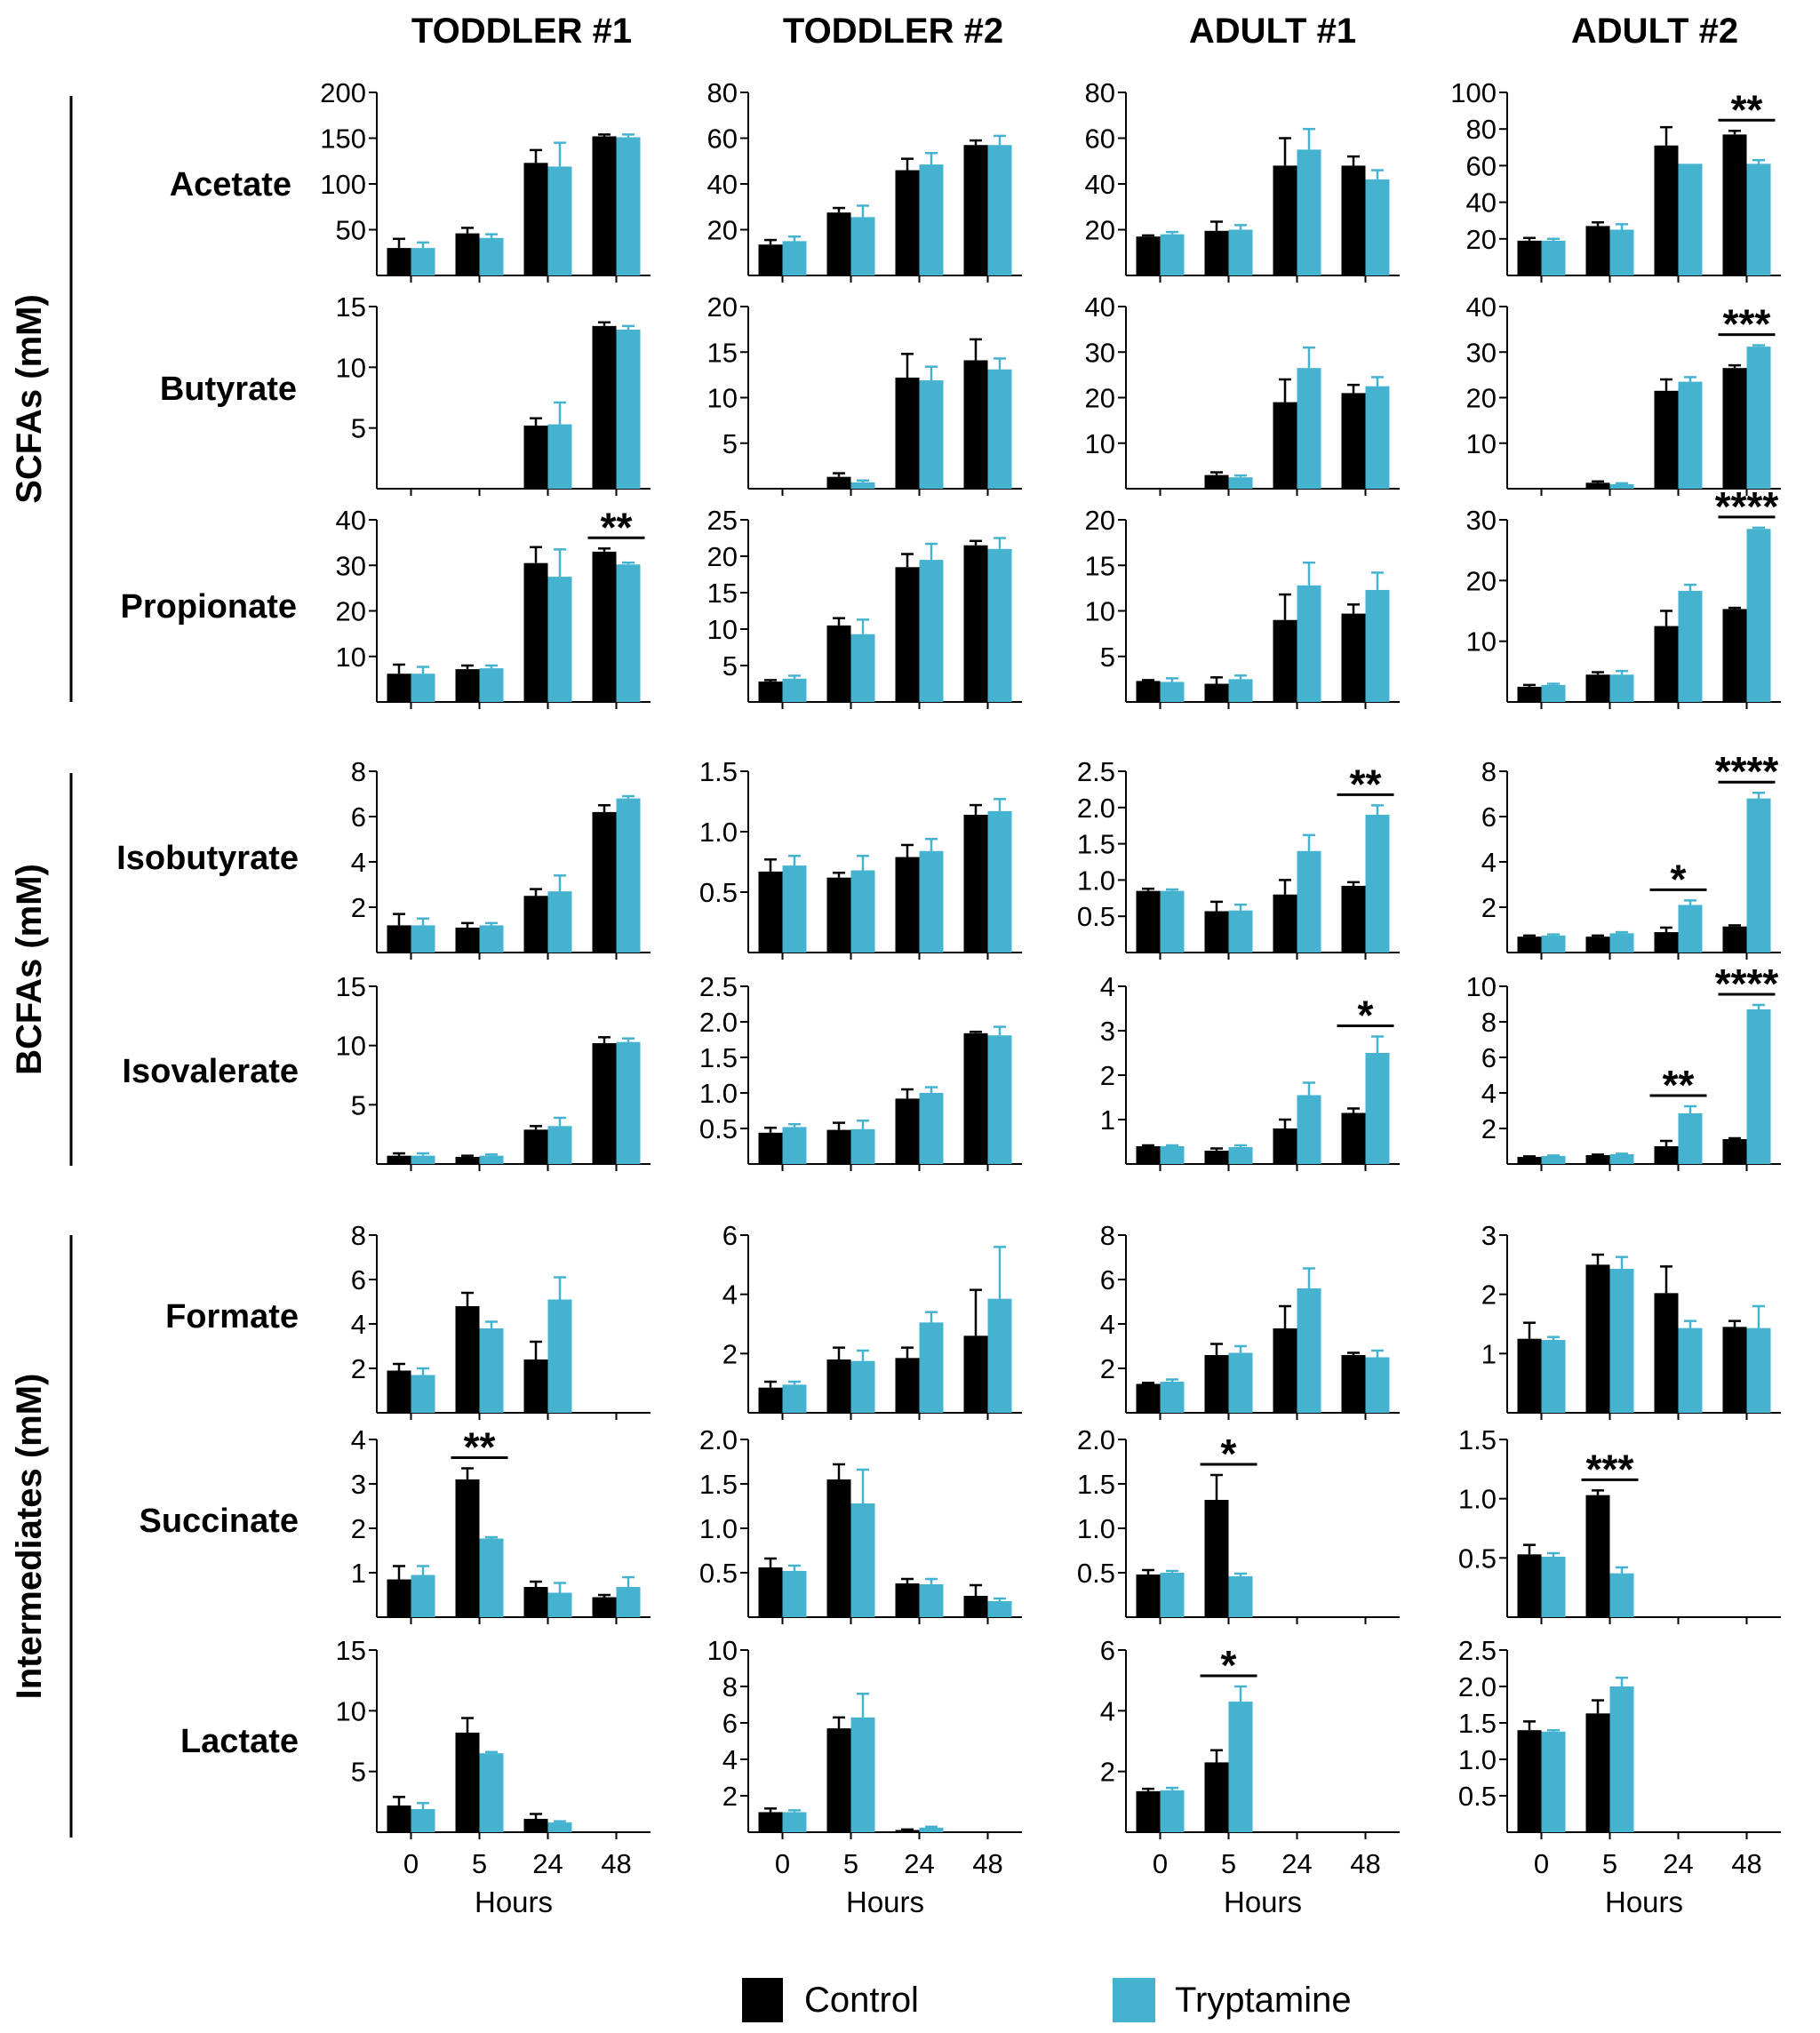 The width and height of the screenshot is (1820, 2033). What do you see at coordinates (521, 31) in the screenshot?
I see `column-title-toddler-1: TODDLER #1` at bounding box center [521, 31].